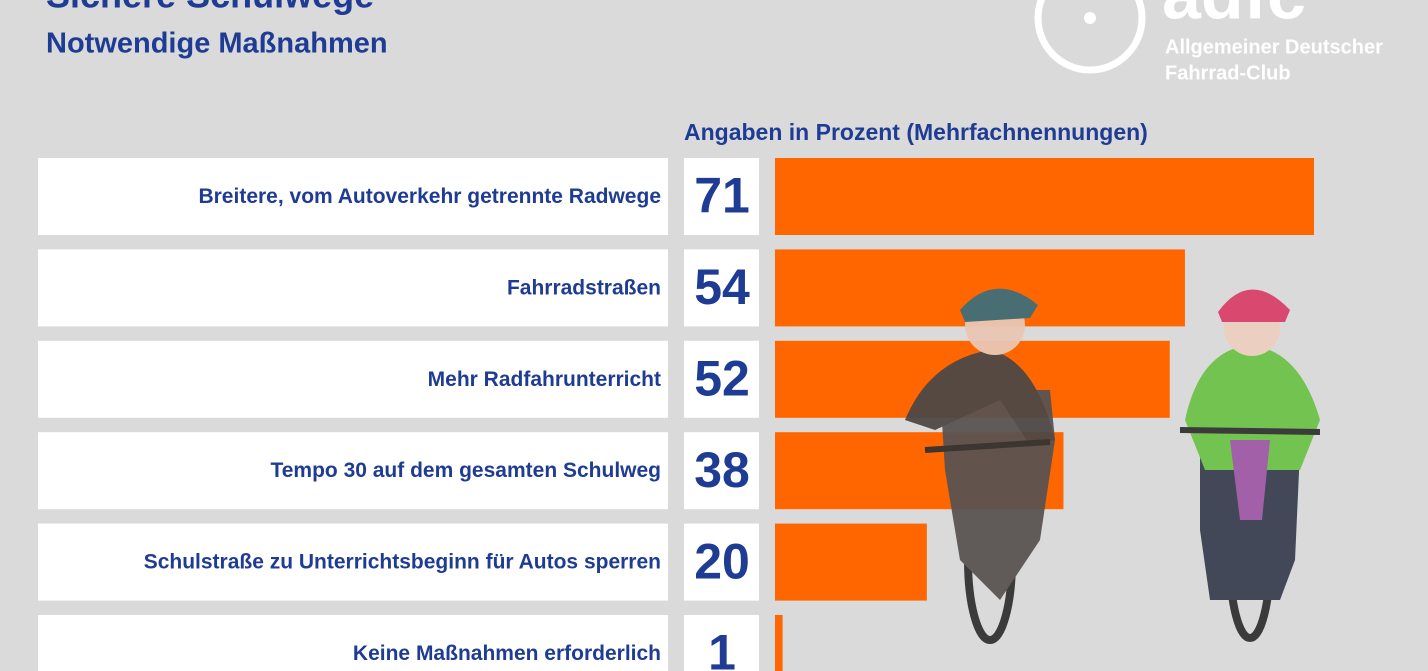  I want to click on logo-ring, so click(1090, 37).